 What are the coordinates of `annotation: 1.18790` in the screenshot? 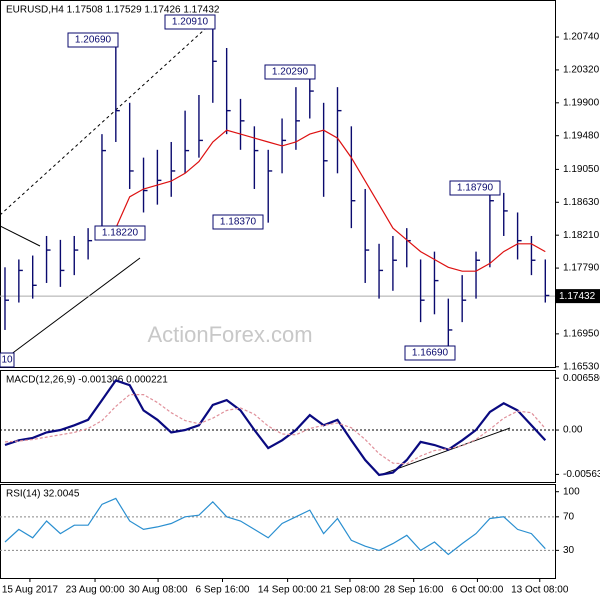 It's located at (475, 188).